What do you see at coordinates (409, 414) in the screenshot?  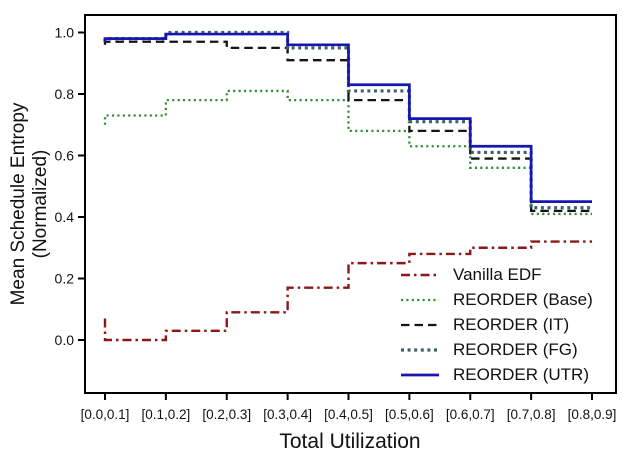 I see `x-tick-label: [0.5,0.6]` at bounding box center [409, 414].